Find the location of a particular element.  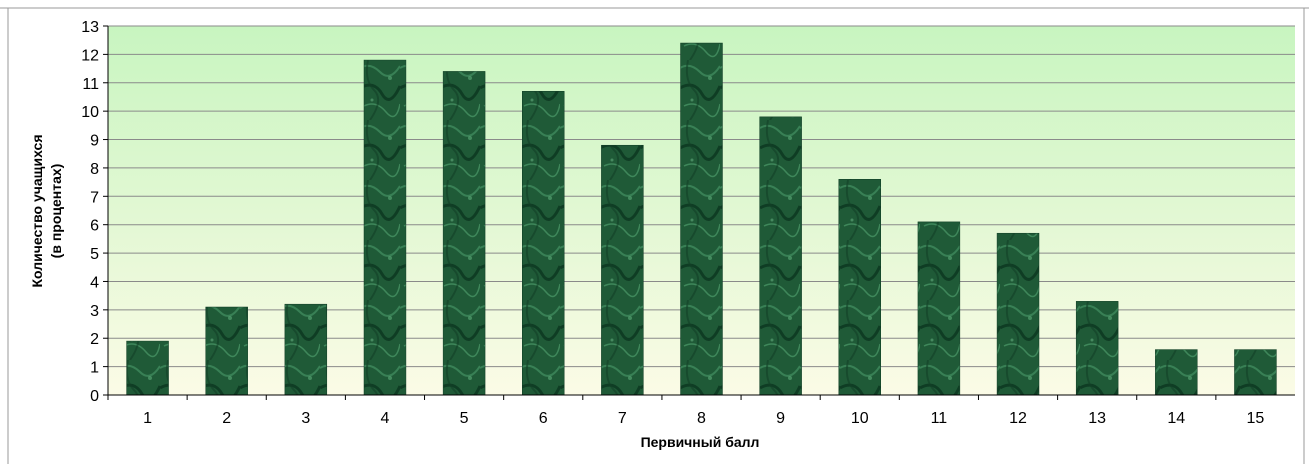

y-axis-title-line2: (в процентах) is located at coordinates (56, 211).